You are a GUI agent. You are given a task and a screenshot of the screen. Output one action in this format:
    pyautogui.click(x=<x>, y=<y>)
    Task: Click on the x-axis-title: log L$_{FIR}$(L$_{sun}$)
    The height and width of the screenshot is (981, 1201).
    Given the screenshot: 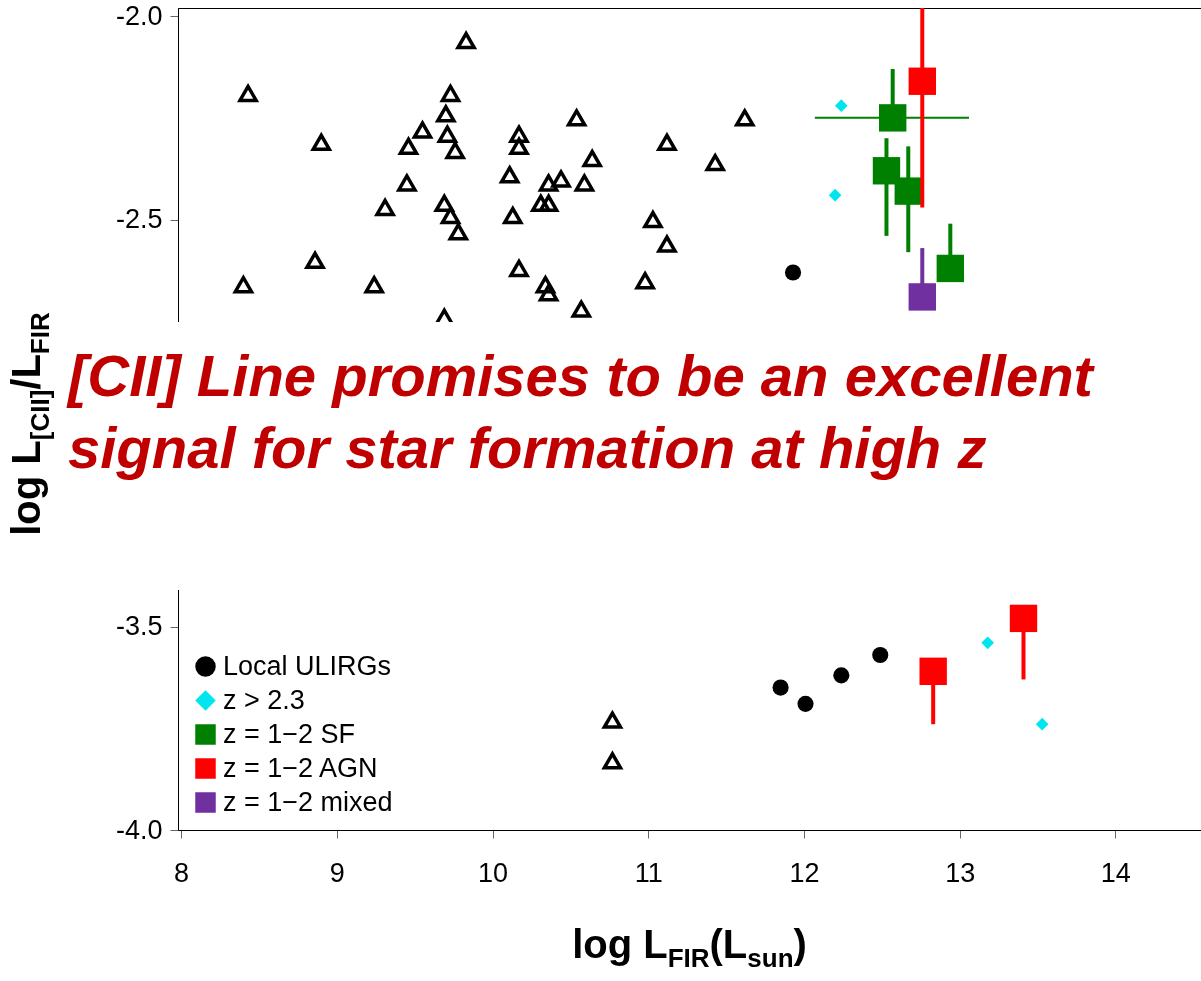 What is the action you would take?
    pyautogui.click(x=689, y=948)
    